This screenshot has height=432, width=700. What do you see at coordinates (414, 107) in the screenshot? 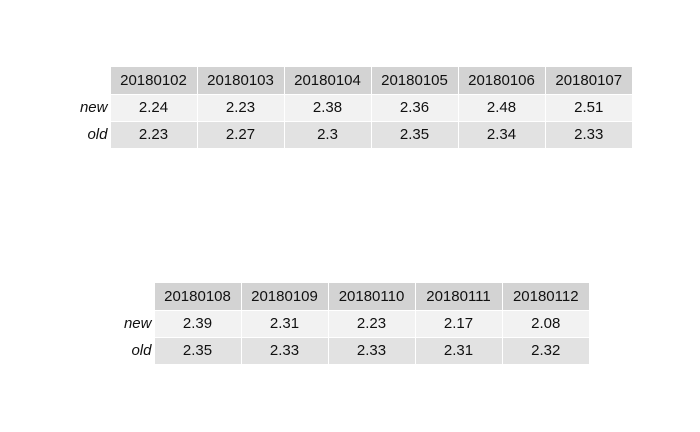
I see `table-cell: 2.36` at bounding box center [414, 107].